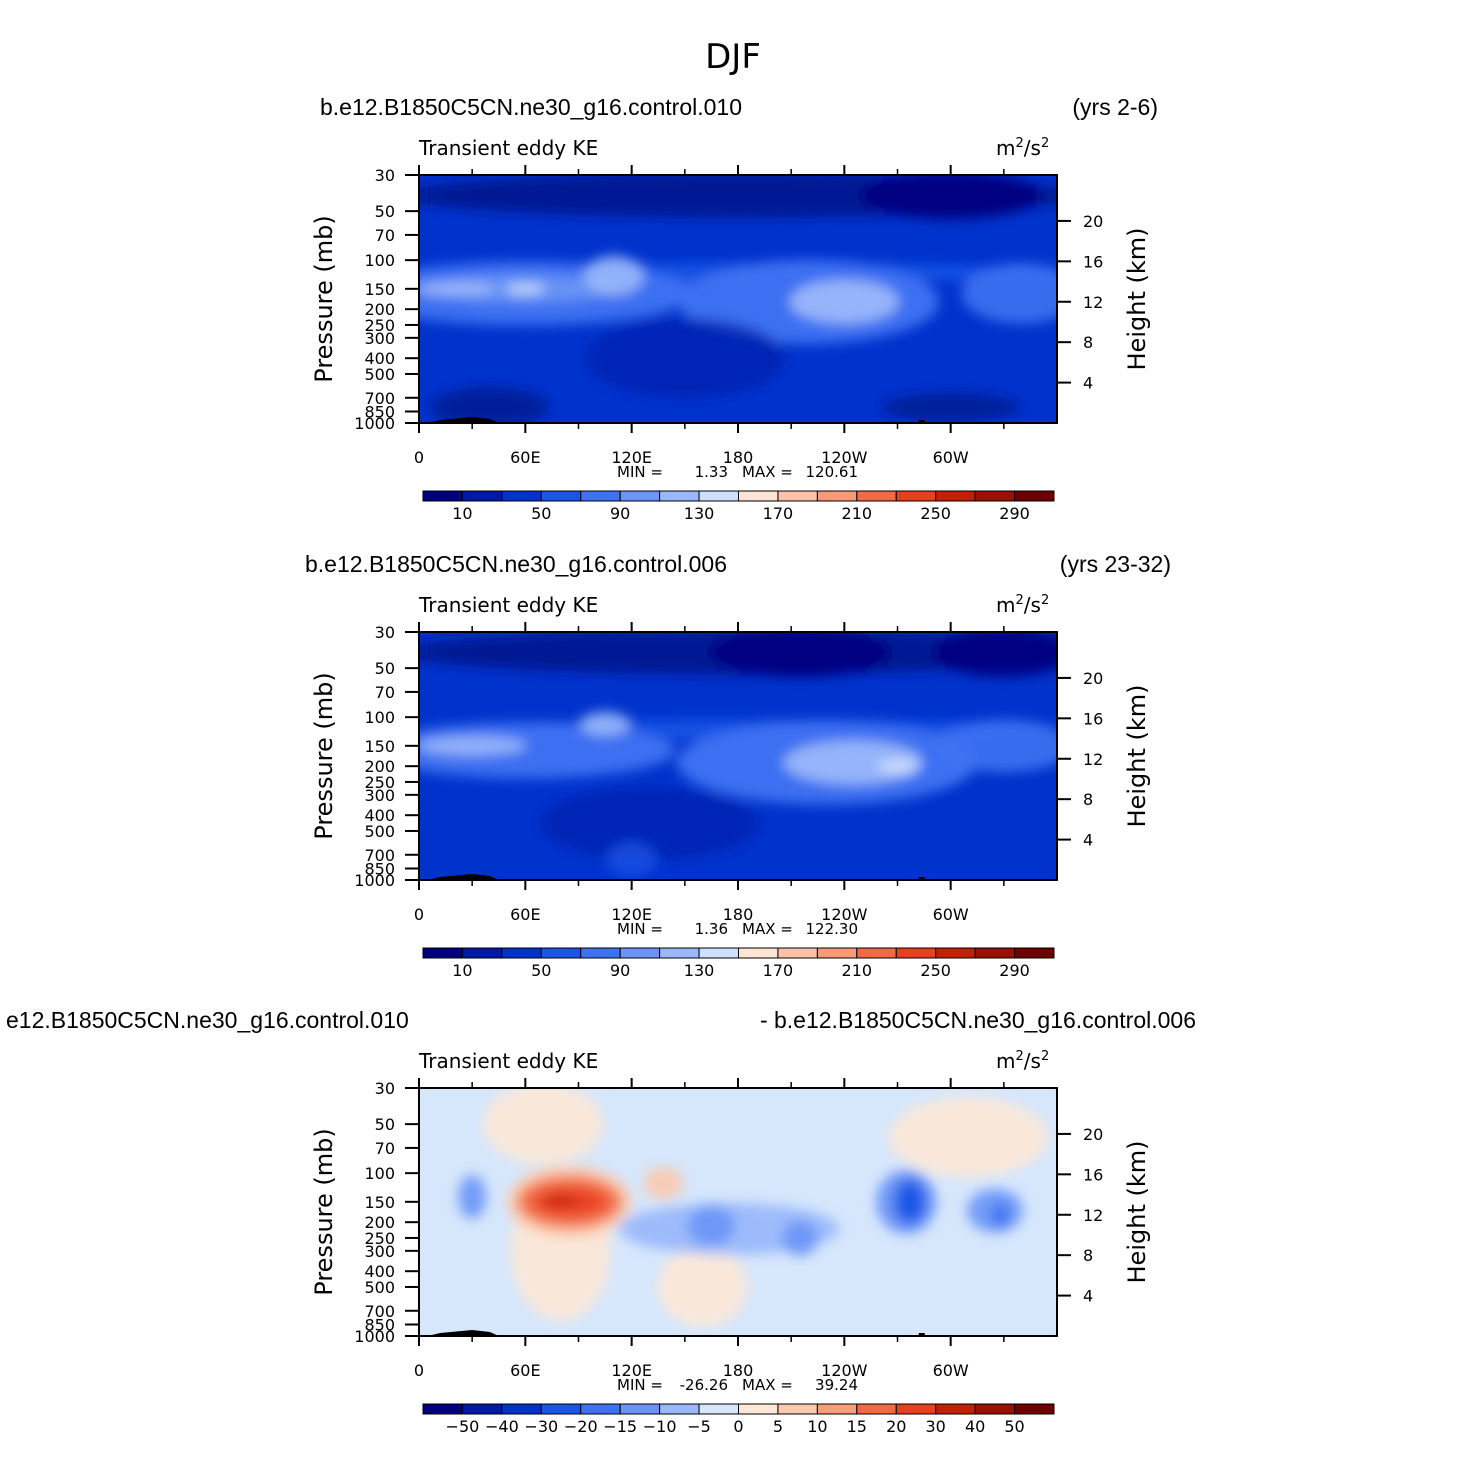 The image size is (1467, 1463). I want to click on units-label: m2/s2, so click(1022, 605).